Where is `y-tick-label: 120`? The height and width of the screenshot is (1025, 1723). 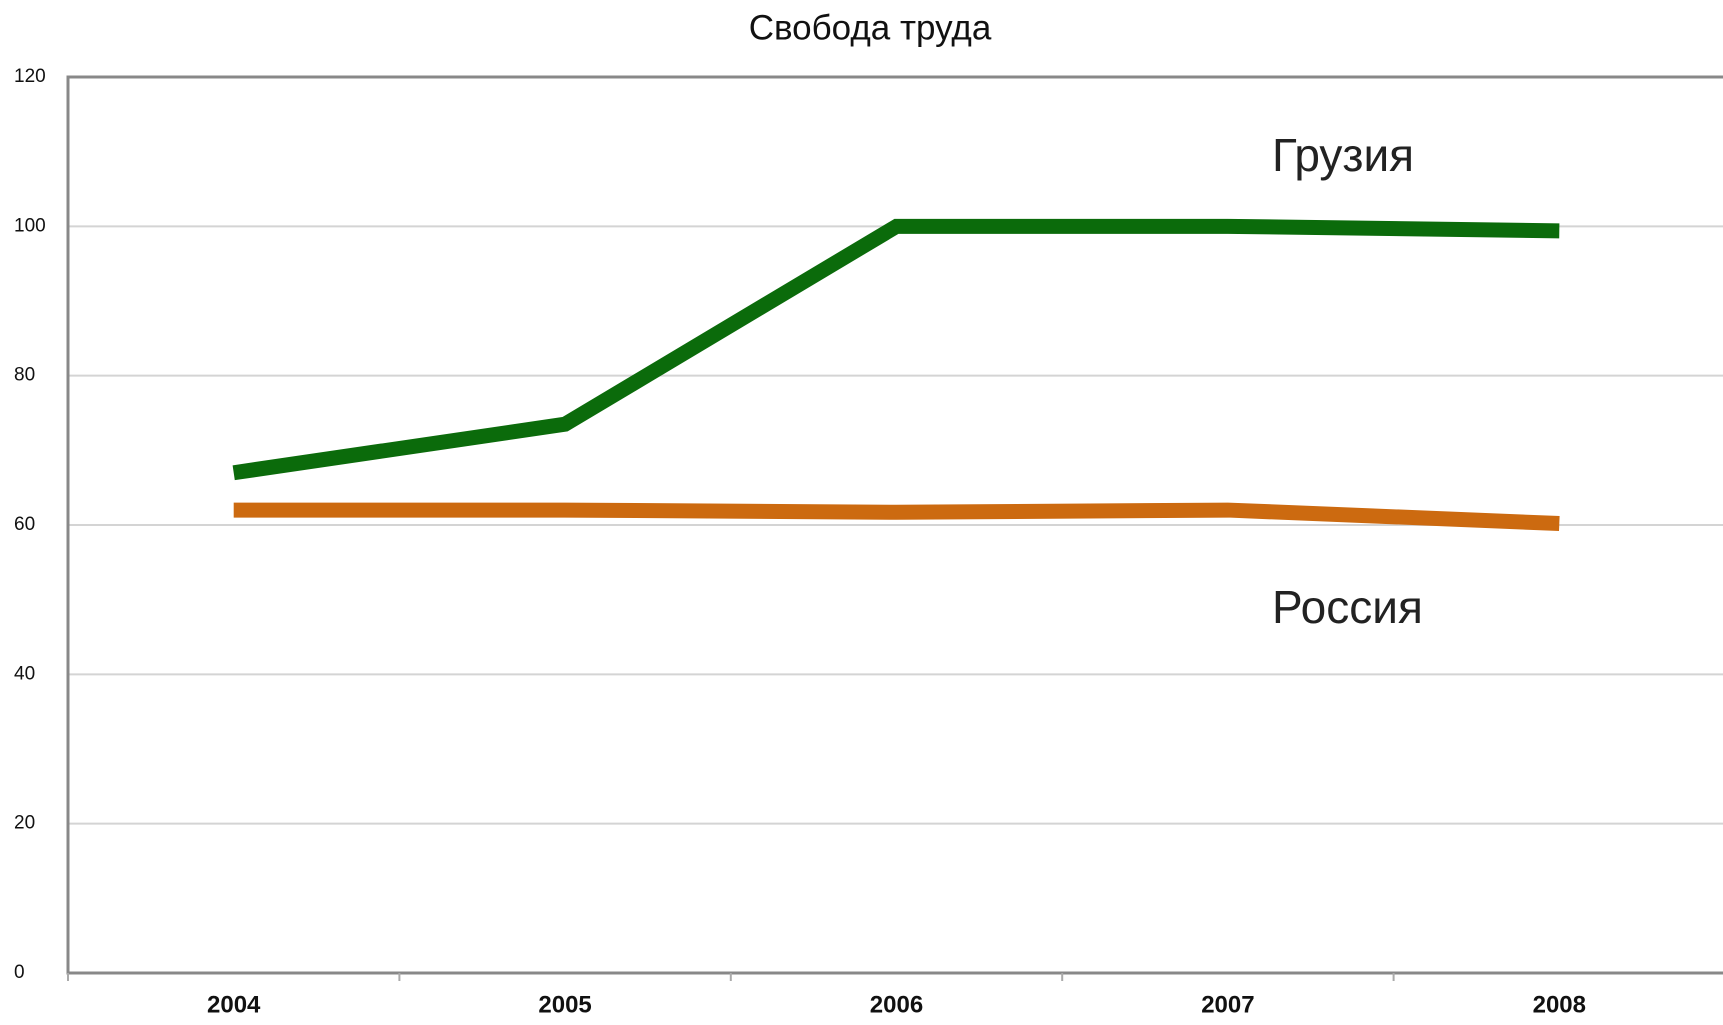 y-tick-label: 120 is located at coordinates (30, 76).